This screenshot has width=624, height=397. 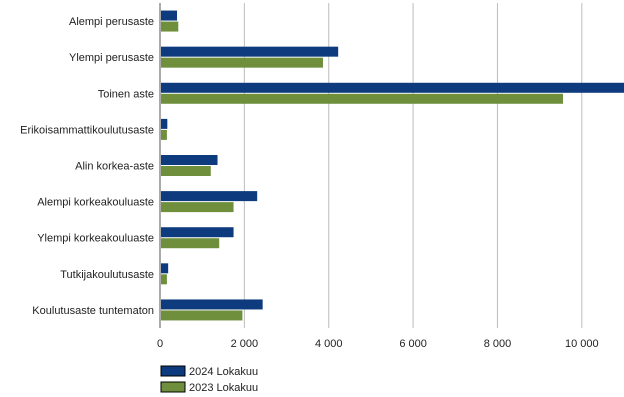 What do you see at coordinates (582, 344) in the screenshot?
I see `x-tick-label: 10 000` at bounding box center [582, 344].